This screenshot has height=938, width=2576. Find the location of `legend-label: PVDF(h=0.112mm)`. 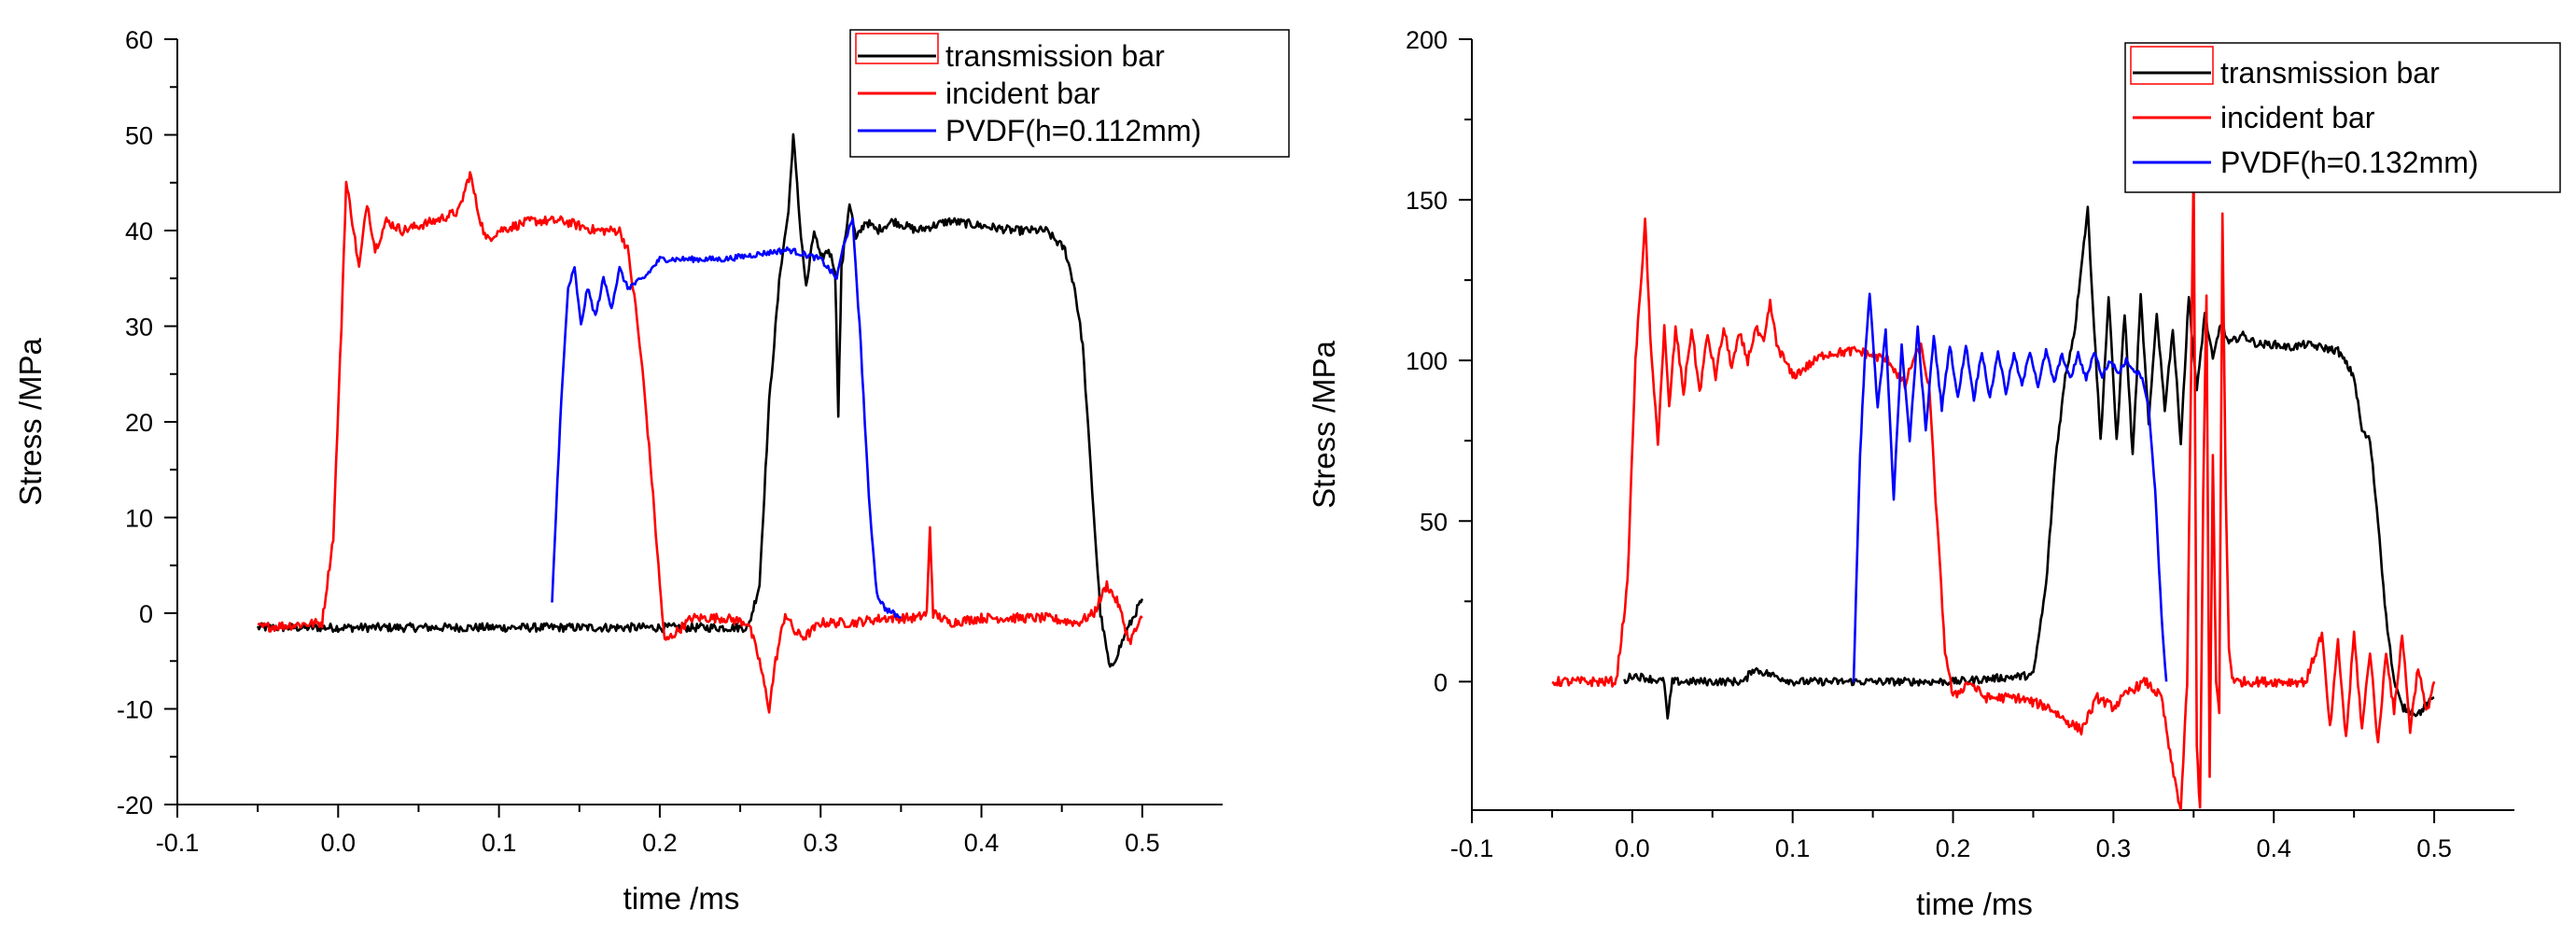

legend-label: PVDF(h=0.112mm) is located at coordinates (1073, 130).